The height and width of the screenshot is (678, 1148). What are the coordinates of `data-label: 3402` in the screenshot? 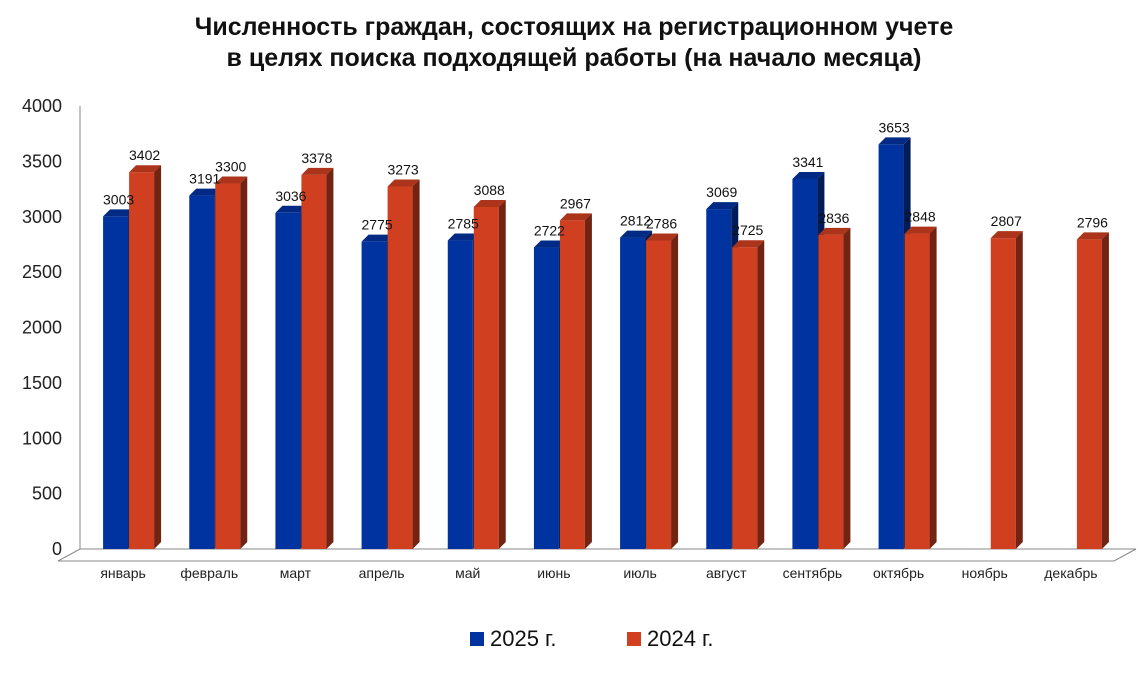 It's located at (144, 155).